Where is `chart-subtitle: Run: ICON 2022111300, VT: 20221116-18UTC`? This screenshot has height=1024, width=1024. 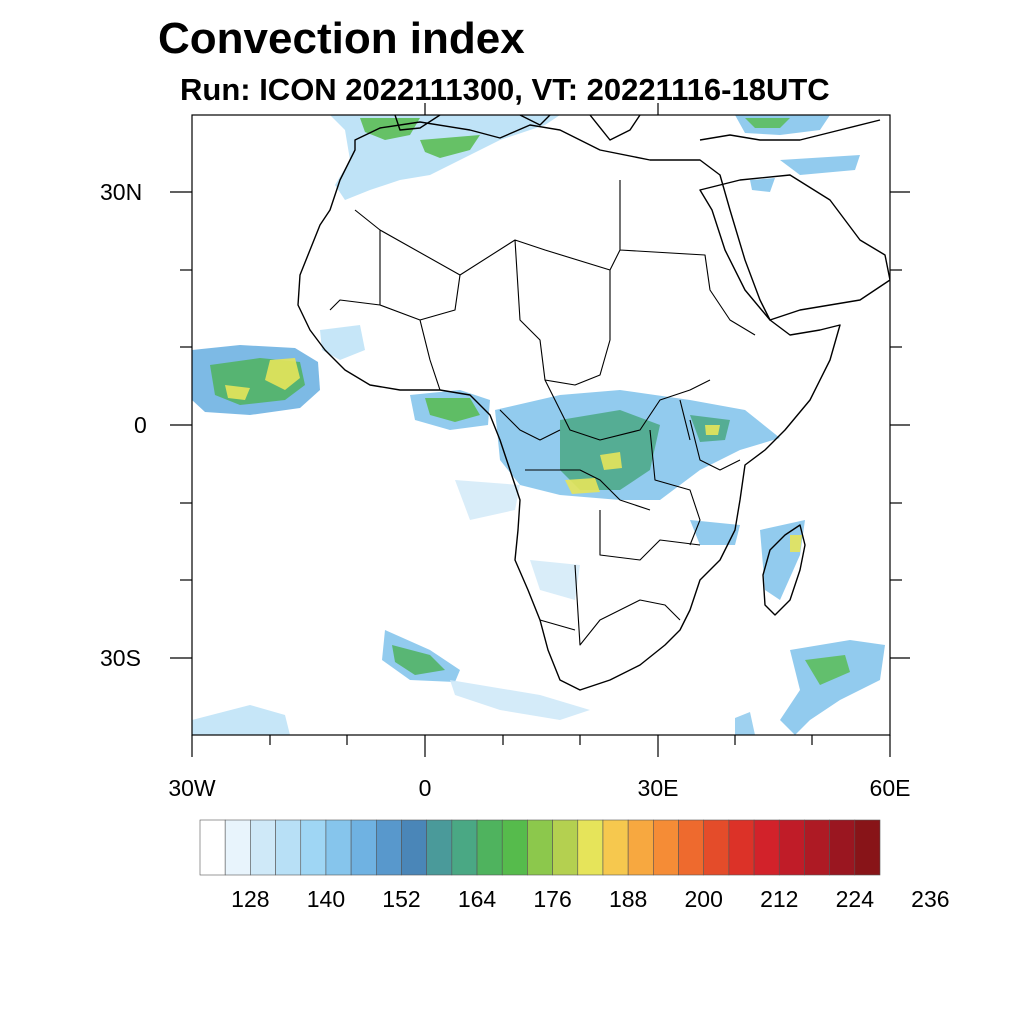
chart-subtitle: Run: ICON 2022111300, VT: 20221116-18UTC is located at coordinates (505, 89).